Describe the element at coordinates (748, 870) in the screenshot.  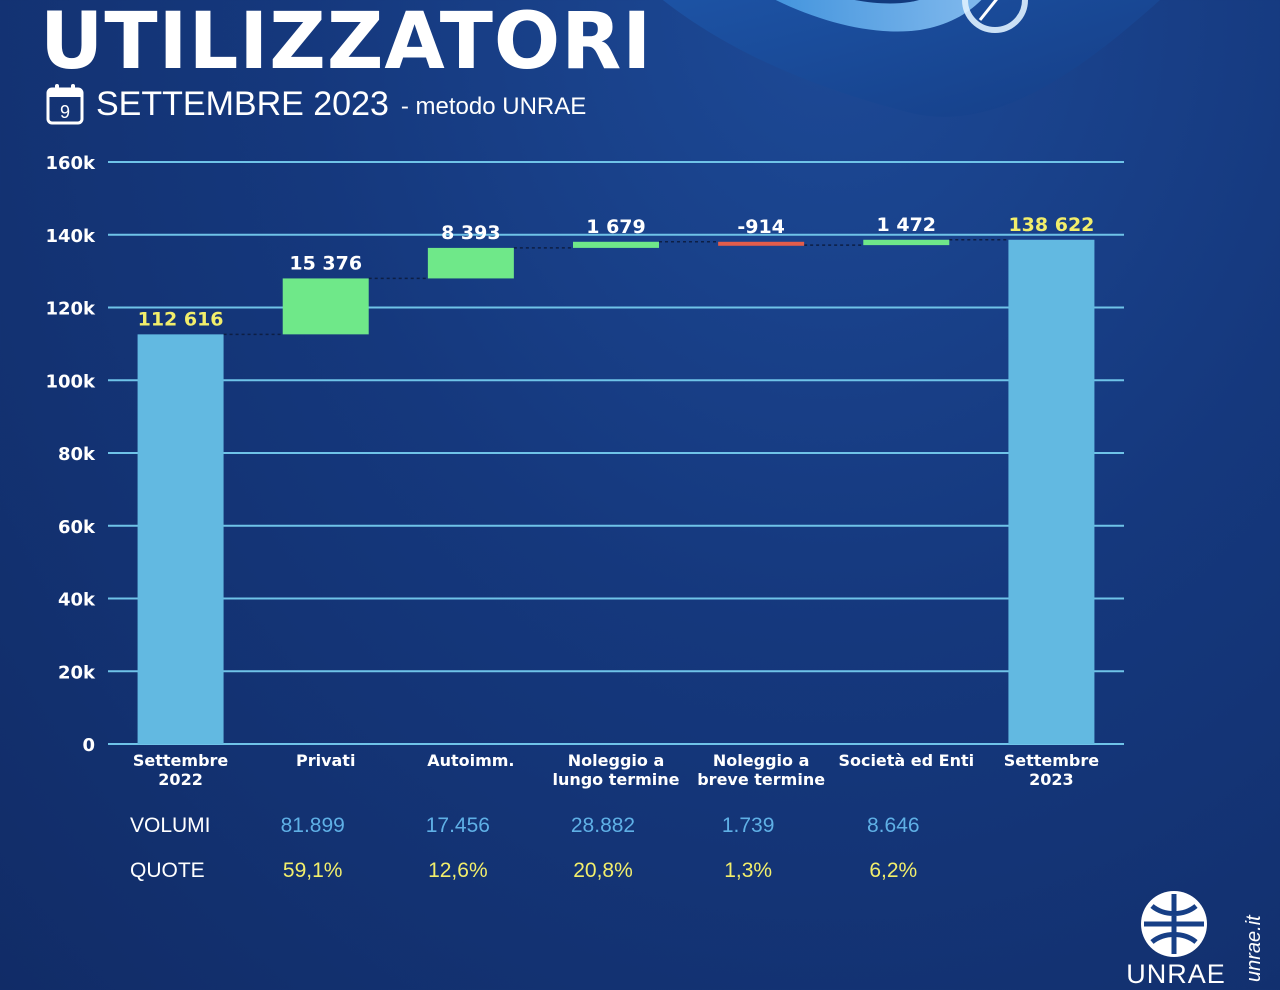
I see `share-value: 1,3%` at that location.